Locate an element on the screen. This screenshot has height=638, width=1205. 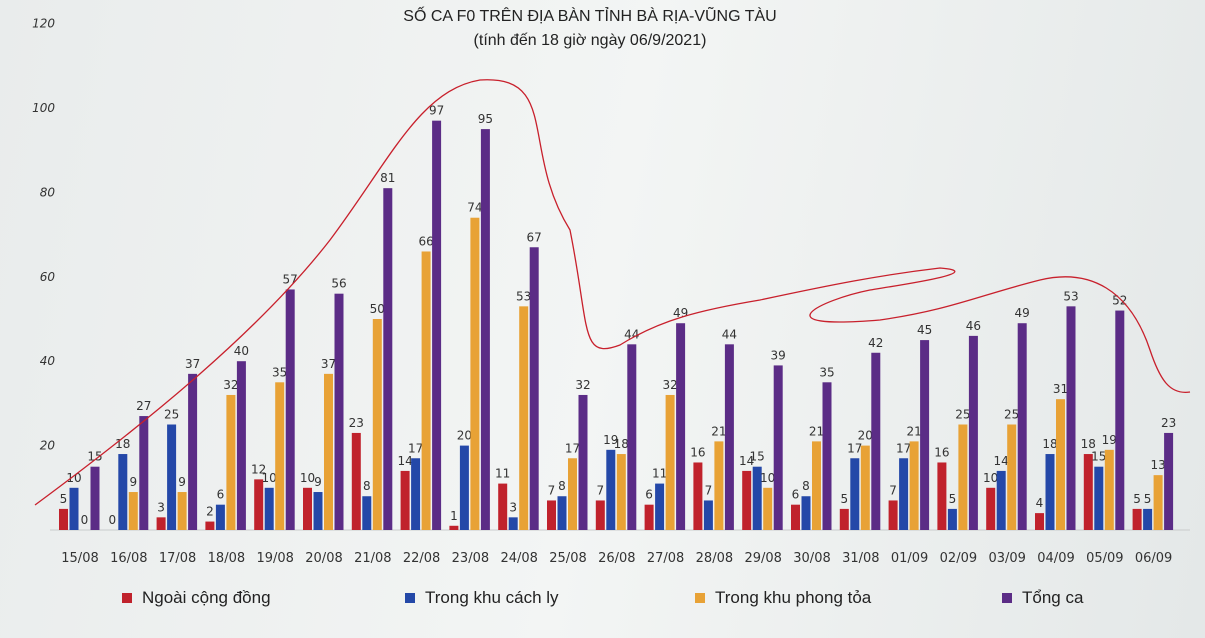
data-label: 31 is located at coordinates (1060, 389).